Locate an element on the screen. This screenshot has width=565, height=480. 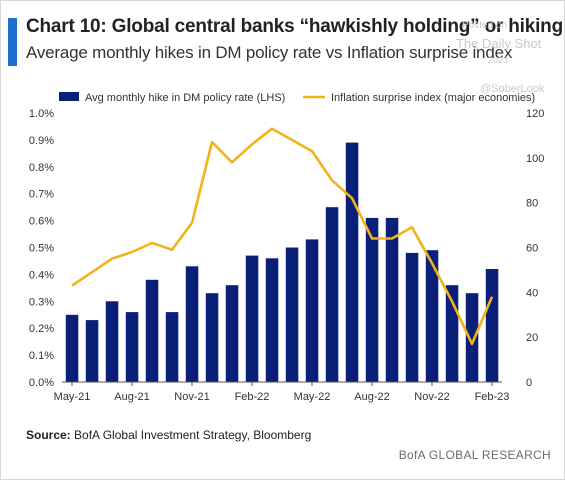
left-tick-label: 0.2% is located at coordinates (41, 329).